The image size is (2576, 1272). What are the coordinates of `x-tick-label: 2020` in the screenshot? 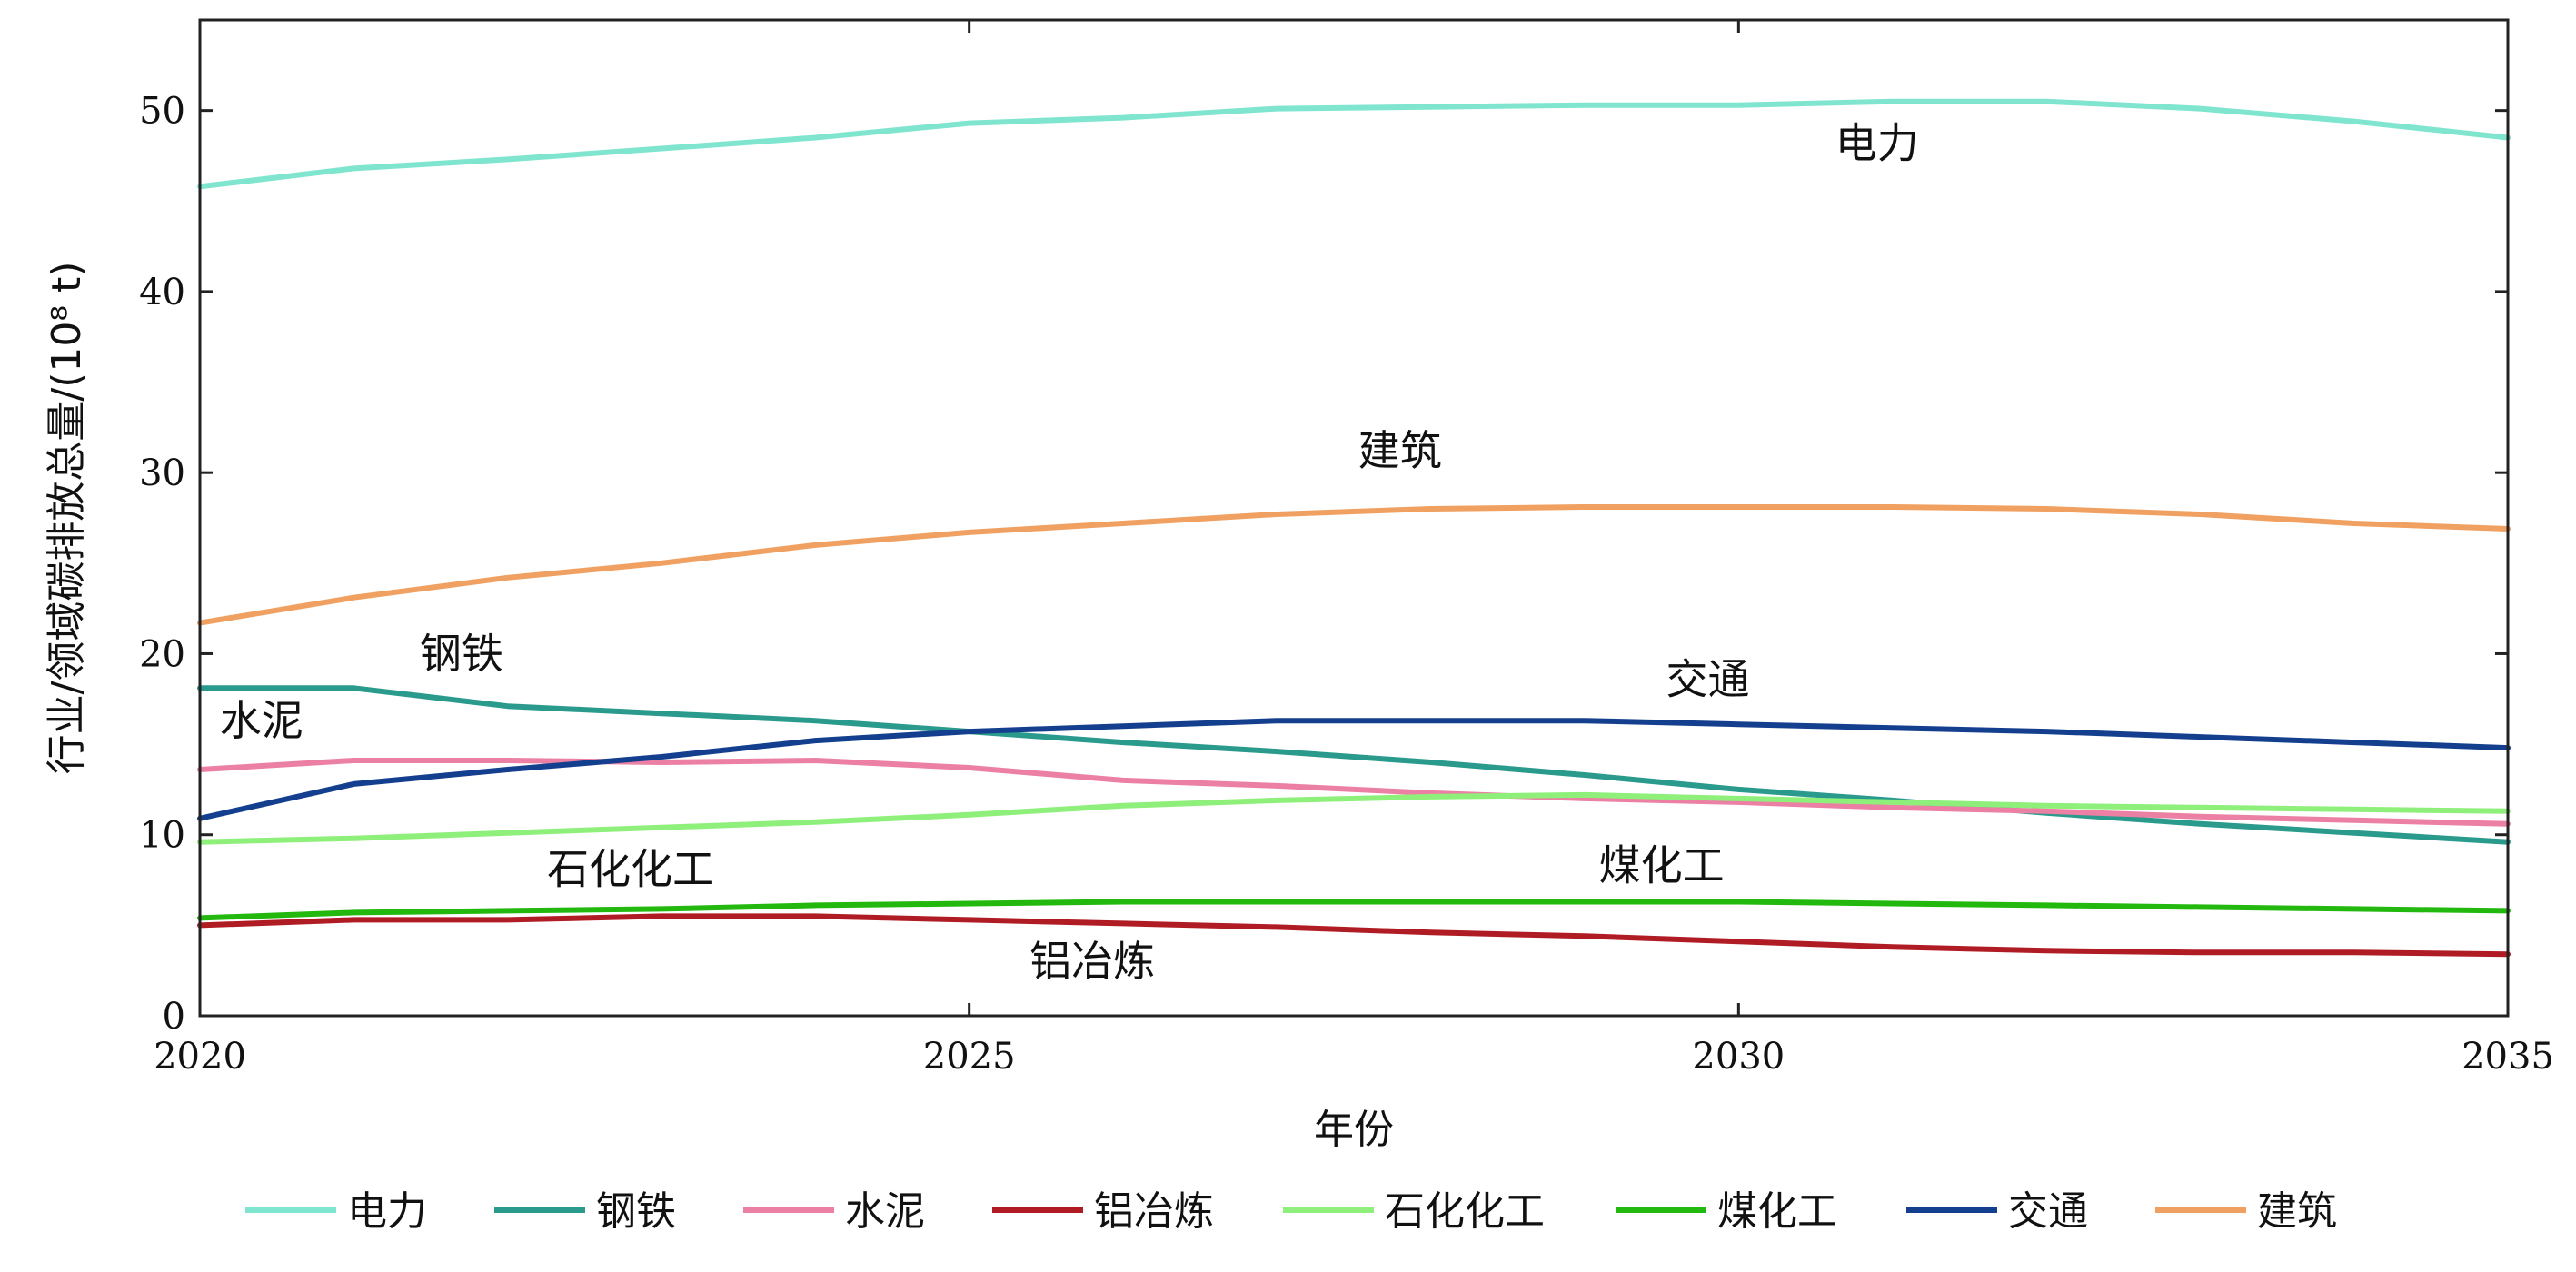 It's located at (200, 1057).